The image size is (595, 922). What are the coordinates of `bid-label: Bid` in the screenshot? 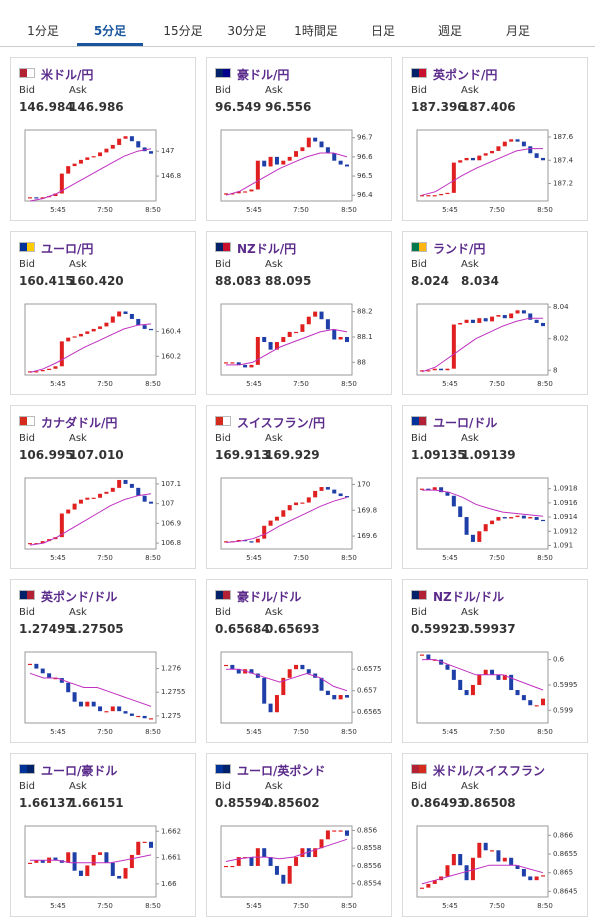 It's located at (27, 612).